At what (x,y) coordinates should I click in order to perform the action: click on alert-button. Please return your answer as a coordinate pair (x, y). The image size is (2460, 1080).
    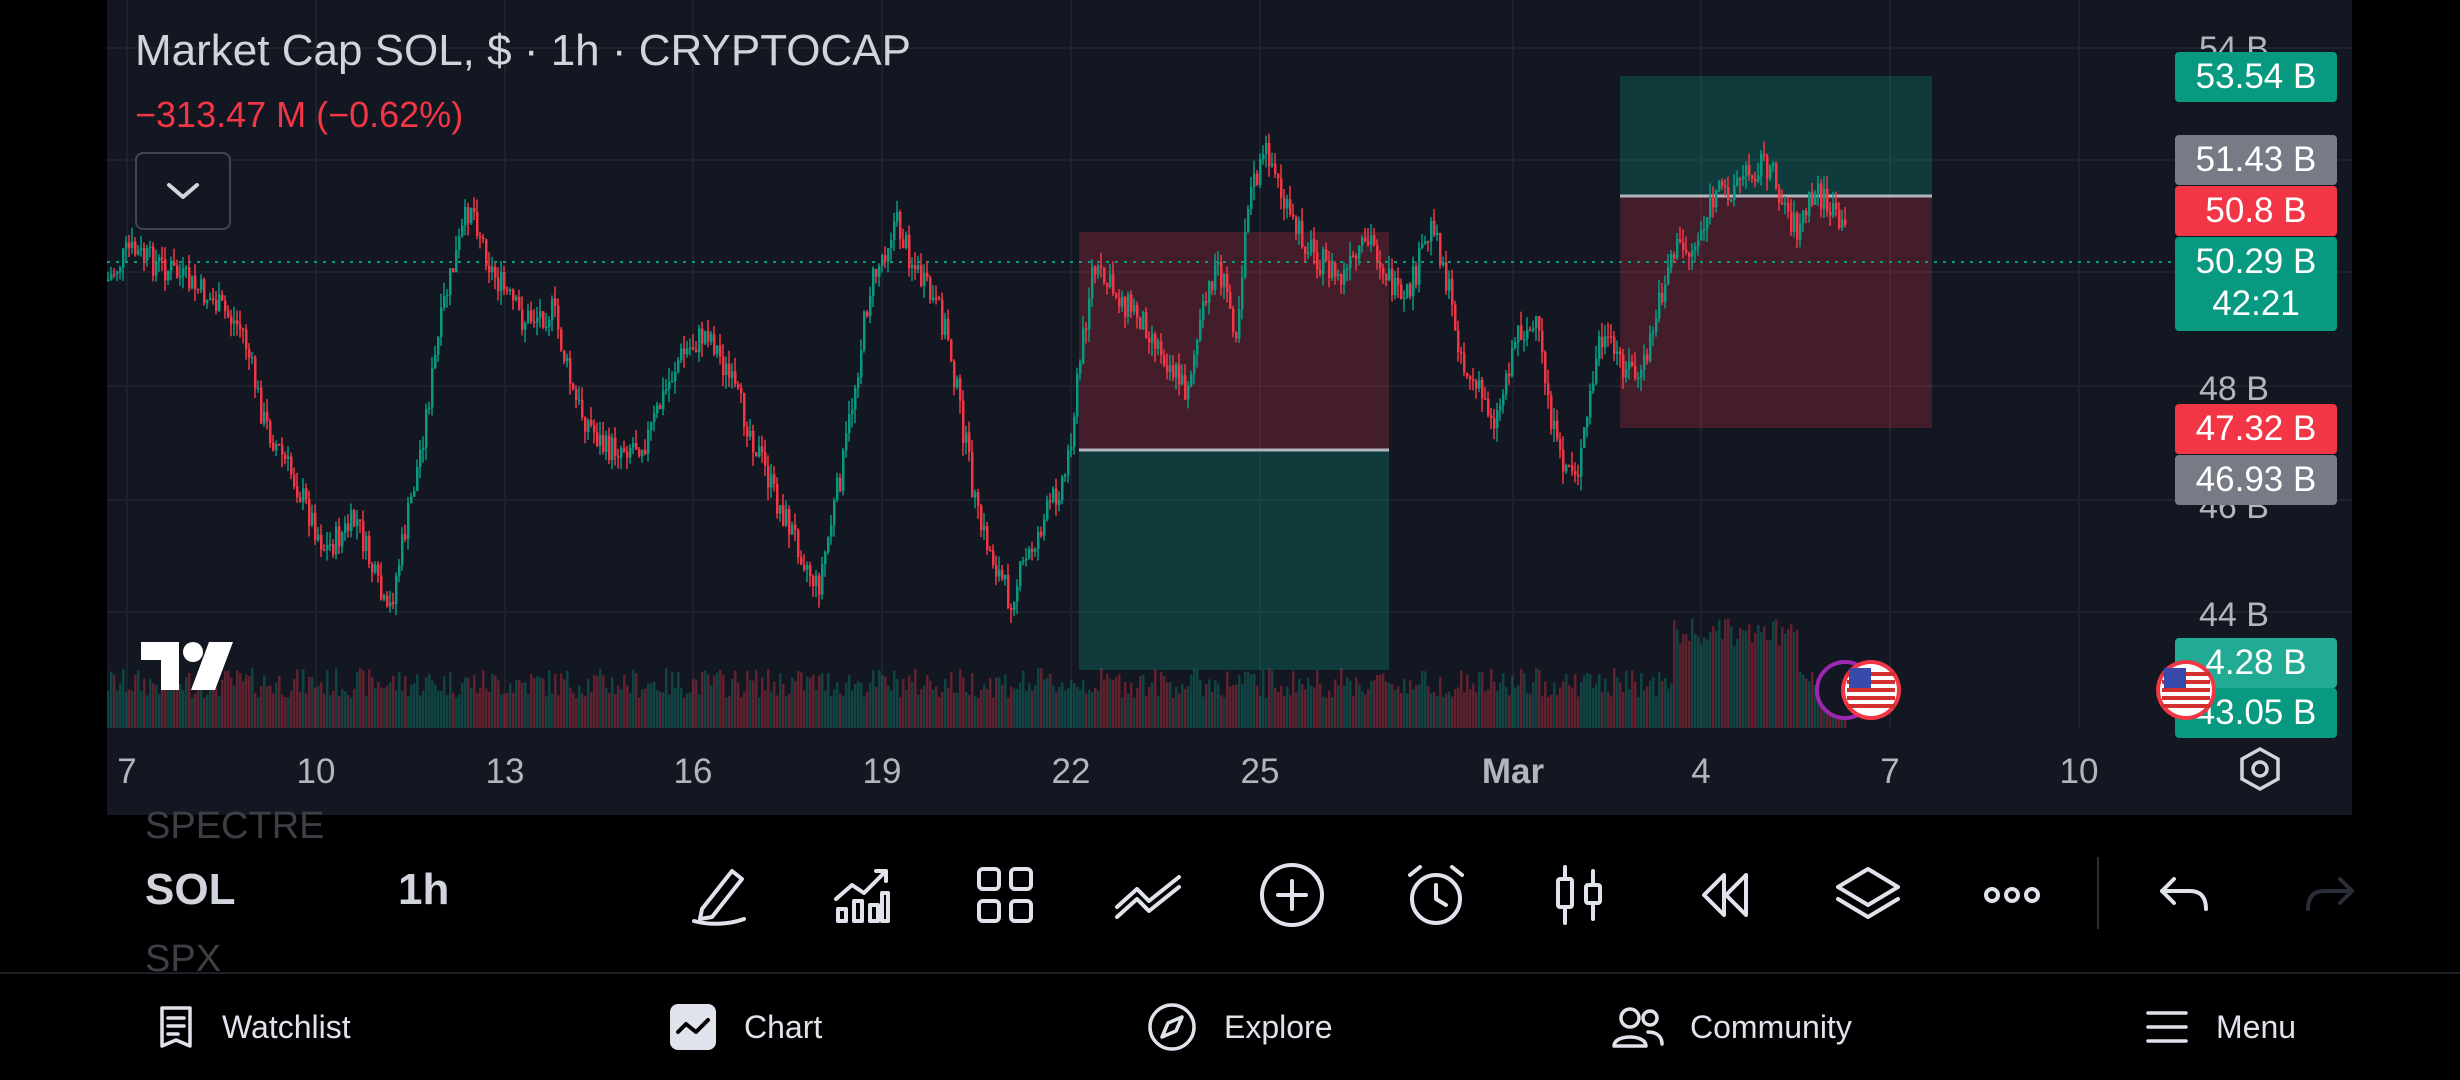
    Looking at the image, I should click on (1436, 895).